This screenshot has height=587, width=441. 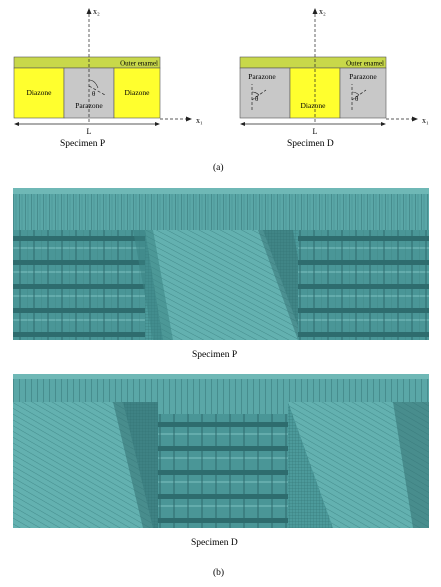 What do you see at coordinates (89, 131) in the screenshot?
I see `length-label-p: L` at bounding box center [89, 131].